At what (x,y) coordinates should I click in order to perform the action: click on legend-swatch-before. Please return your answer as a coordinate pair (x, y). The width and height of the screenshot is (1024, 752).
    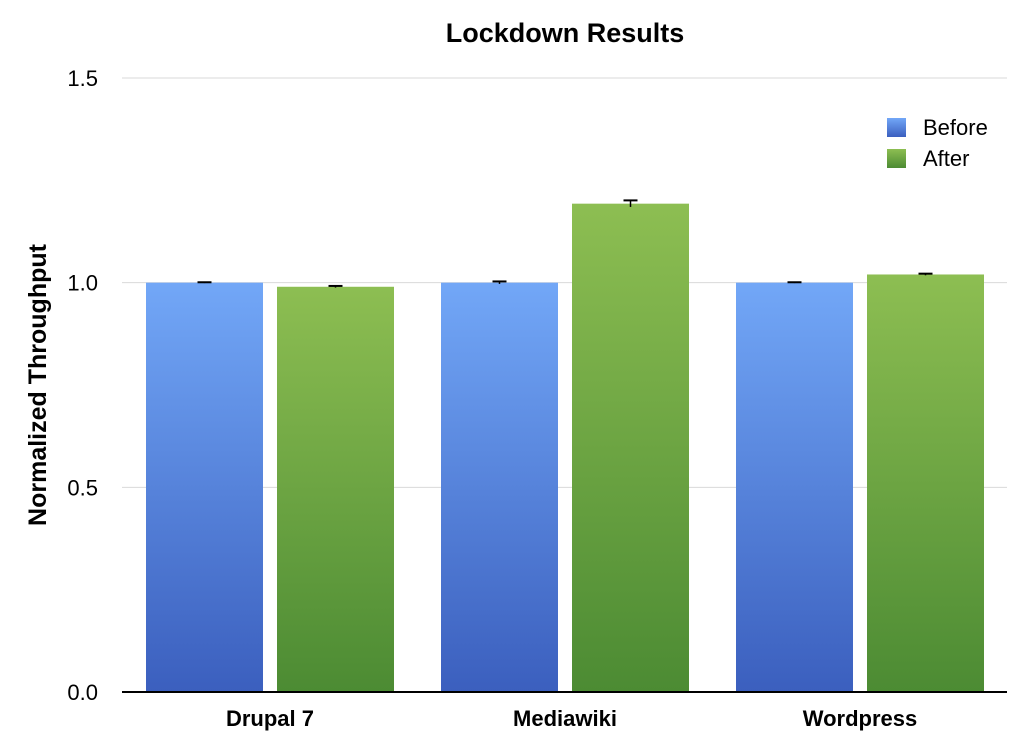
    Looking at the image, I should click on (896, 127).